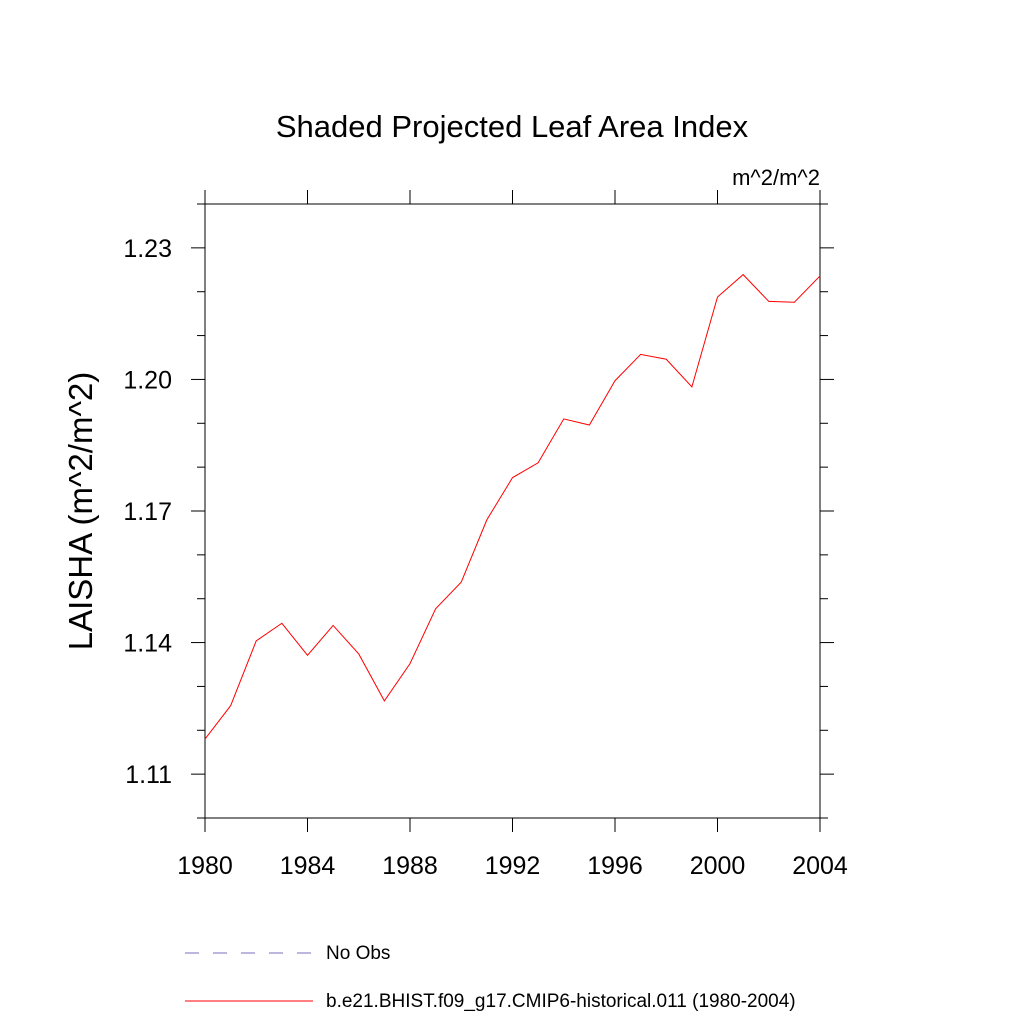 The height and width of the screenshot is (1029, 1024). Describe the element at coordinates (615, 866) in the screenshot. I see `x-tick-label-1996: 1996` at that location.